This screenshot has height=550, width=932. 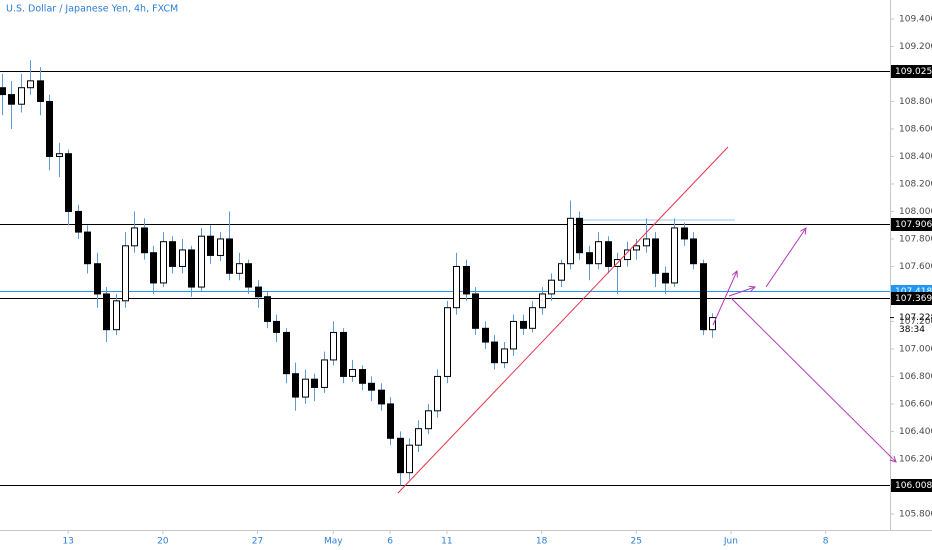 I want to click on y-tick-label: 107.000, so click(x=915, y=349).